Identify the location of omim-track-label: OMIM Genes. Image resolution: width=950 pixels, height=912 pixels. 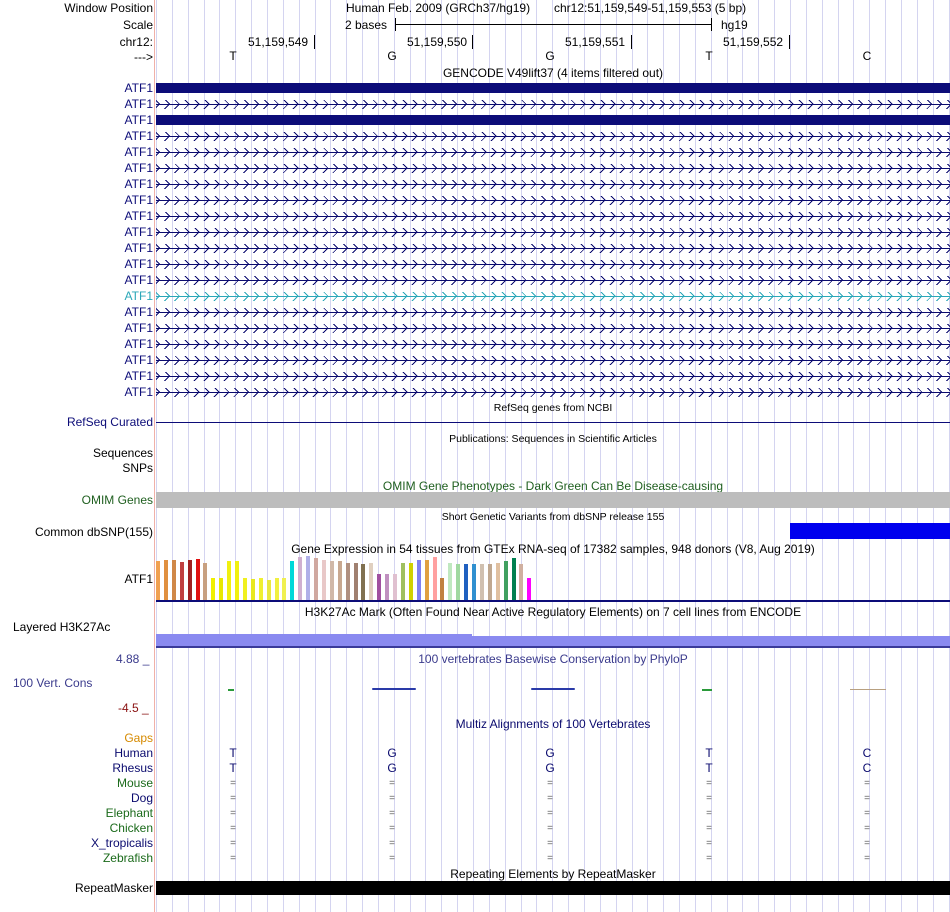
(117, 500).